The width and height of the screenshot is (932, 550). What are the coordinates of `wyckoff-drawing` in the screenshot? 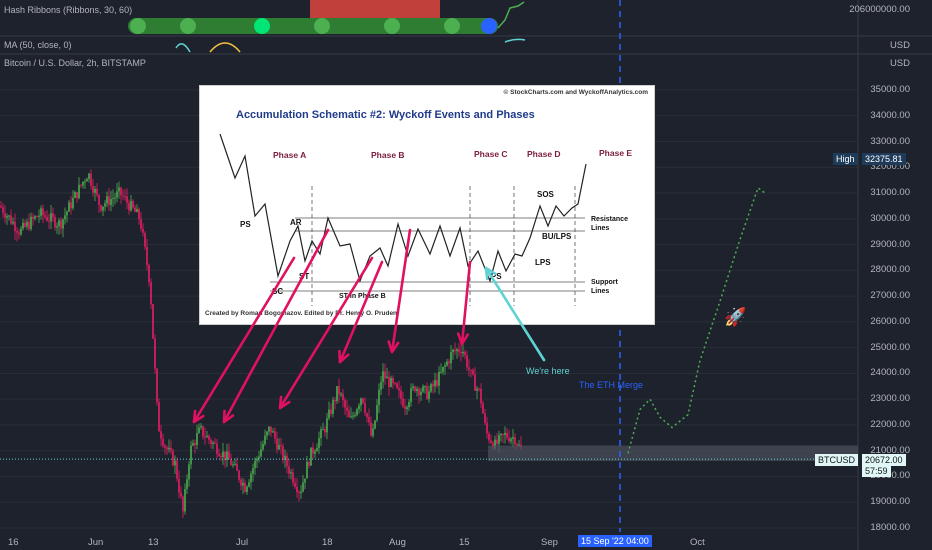 It's located at (403, 219).